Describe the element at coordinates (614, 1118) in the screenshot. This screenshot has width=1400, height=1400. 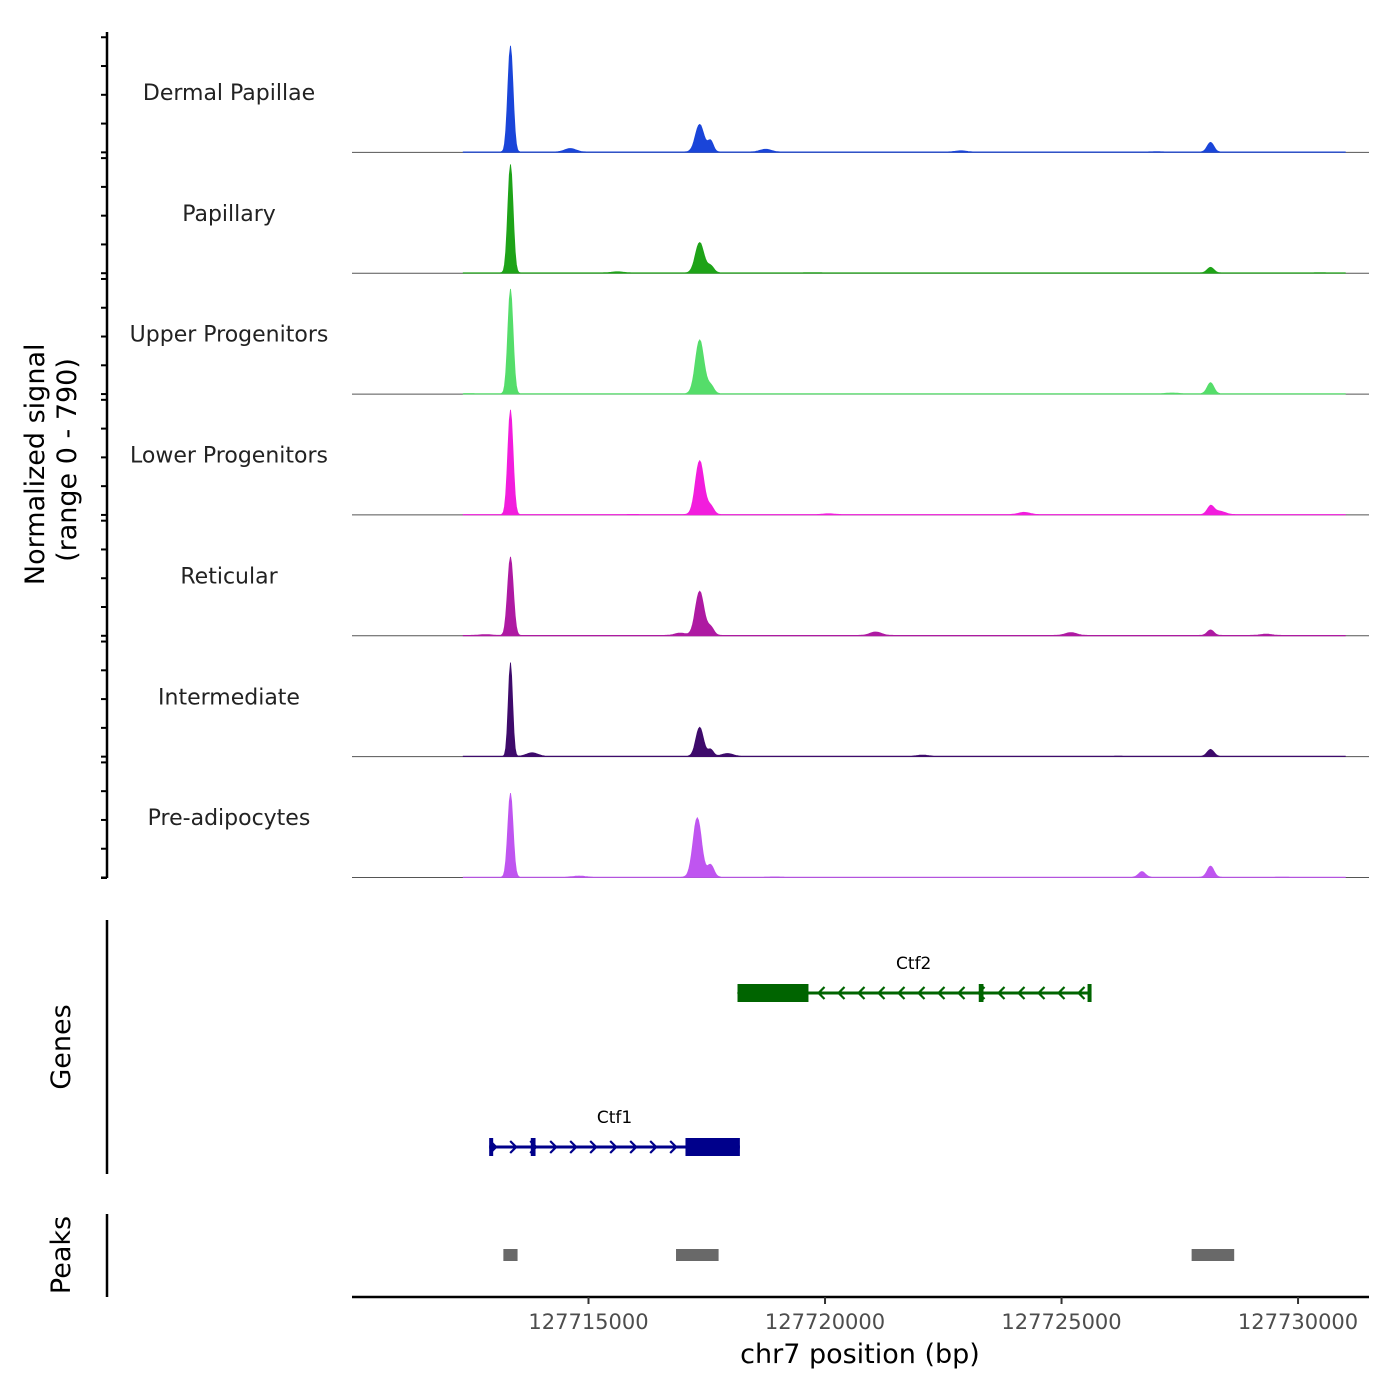
I see `gene-name-label: Ctf1` at that location.